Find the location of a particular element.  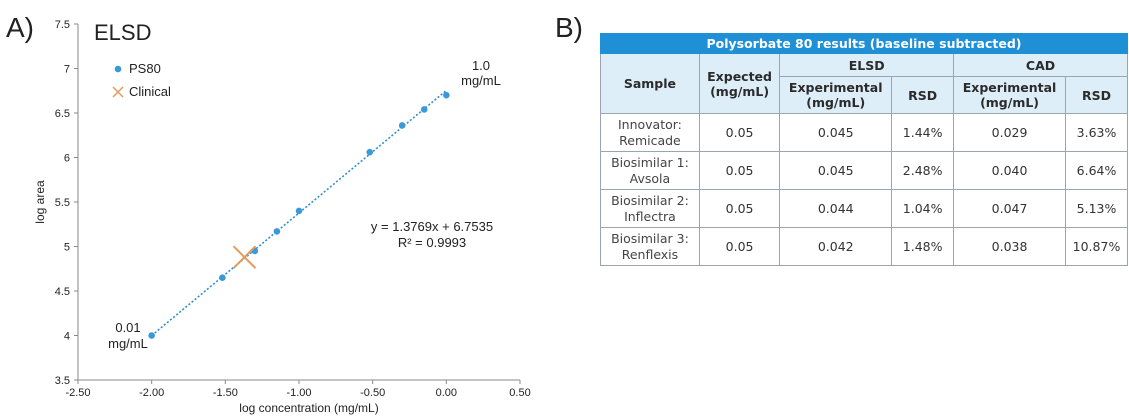

legend-marker-clinical is located at coordinates (118, 92).